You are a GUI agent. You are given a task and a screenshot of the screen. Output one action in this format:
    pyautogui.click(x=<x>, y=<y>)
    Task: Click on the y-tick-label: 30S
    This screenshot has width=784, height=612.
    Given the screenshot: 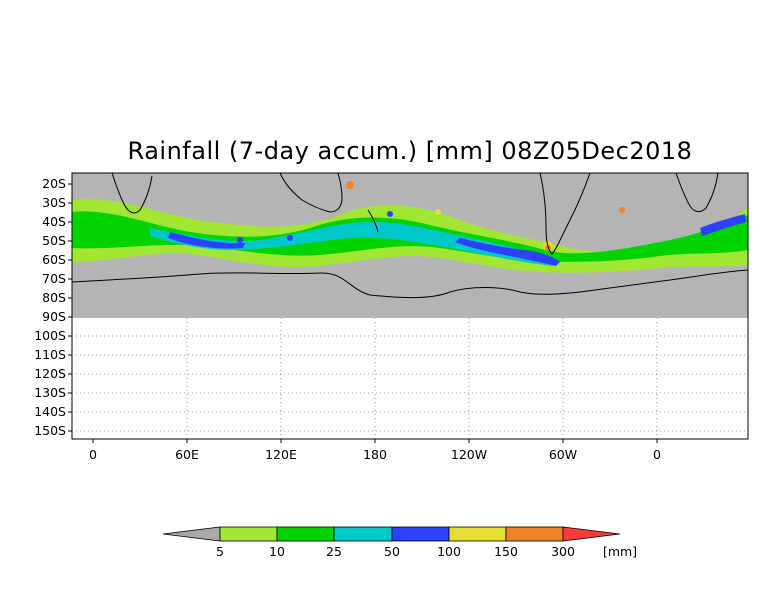 What is the action you would take?
    pyautogui.click(x=54, y=202)
    